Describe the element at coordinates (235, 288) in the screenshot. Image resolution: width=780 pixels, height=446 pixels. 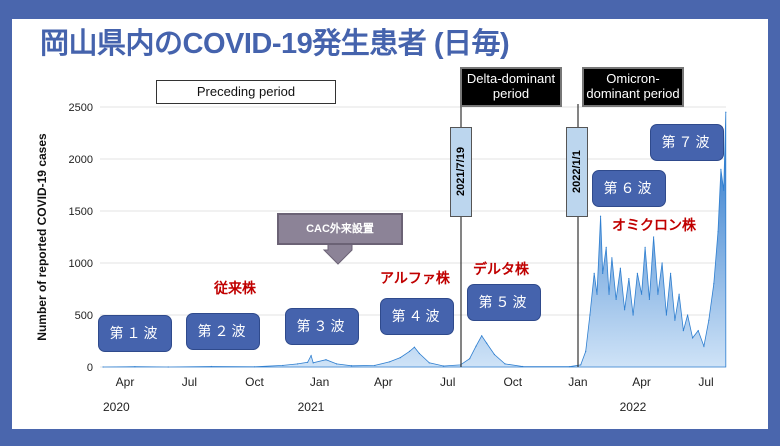
I see `conventional-strain-label: 従来株` at that location.